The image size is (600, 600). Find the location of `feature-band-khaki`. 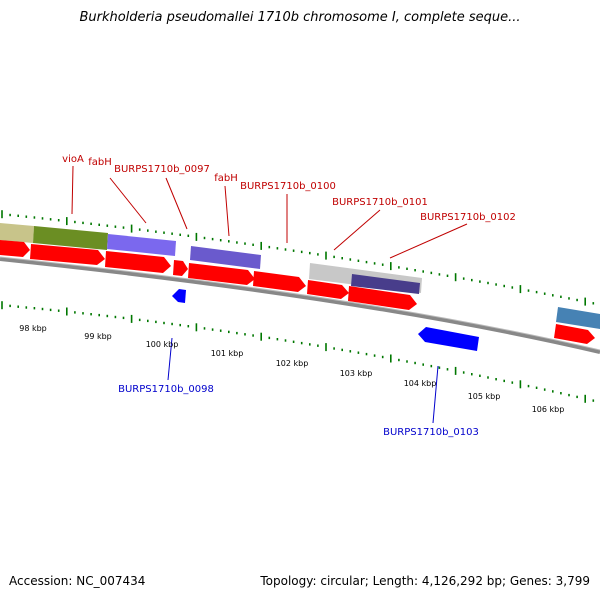

feature-band-khaki is located at coordinates (17, 233).